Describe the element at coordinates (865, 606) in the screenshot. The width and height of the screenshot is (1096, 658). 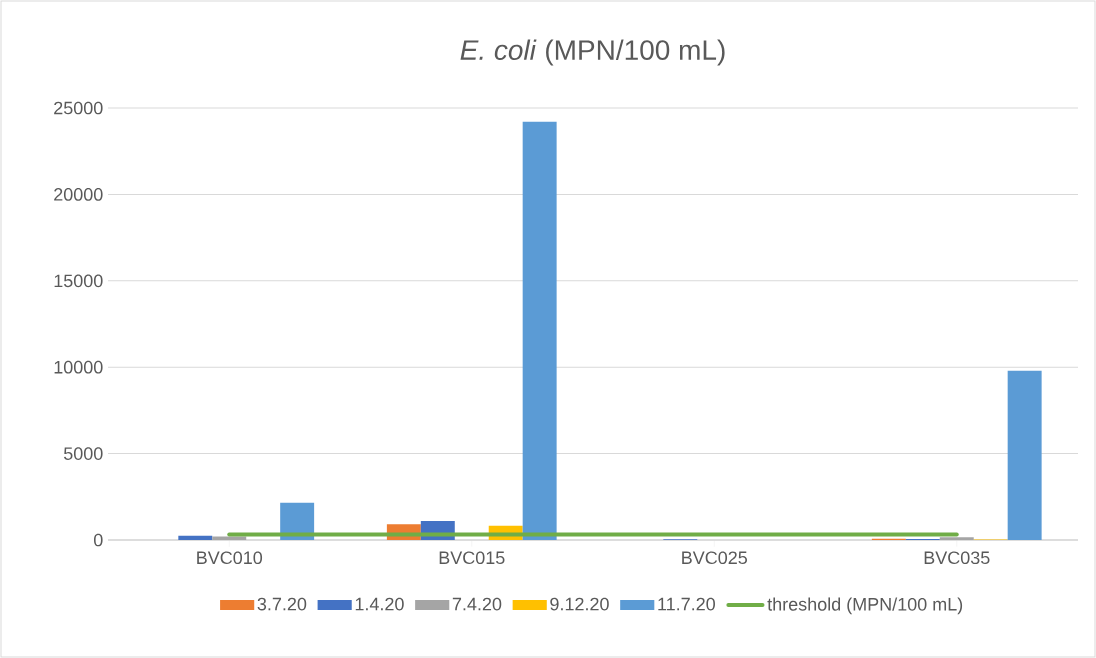
I see `legend-label: threshold (MPN/100 mL)` at that location.